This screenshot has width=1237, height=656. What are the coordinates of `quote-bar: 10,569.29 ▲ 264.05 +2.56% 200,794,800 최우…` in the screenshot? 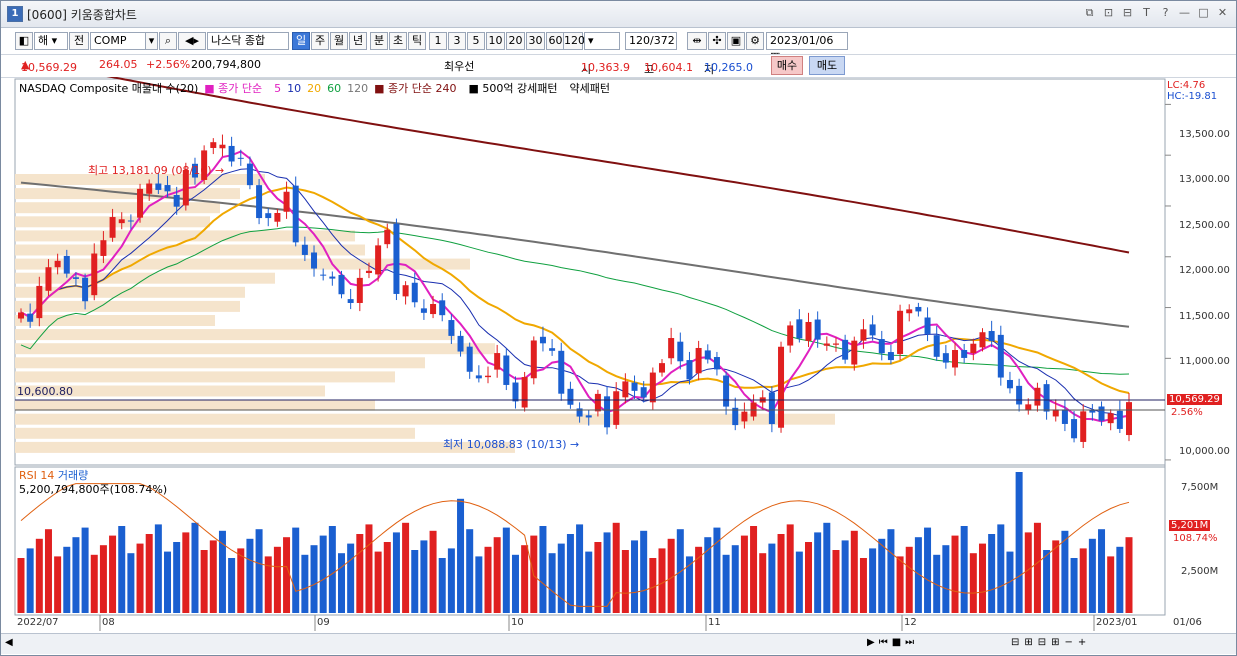 It's located at (618, 66).